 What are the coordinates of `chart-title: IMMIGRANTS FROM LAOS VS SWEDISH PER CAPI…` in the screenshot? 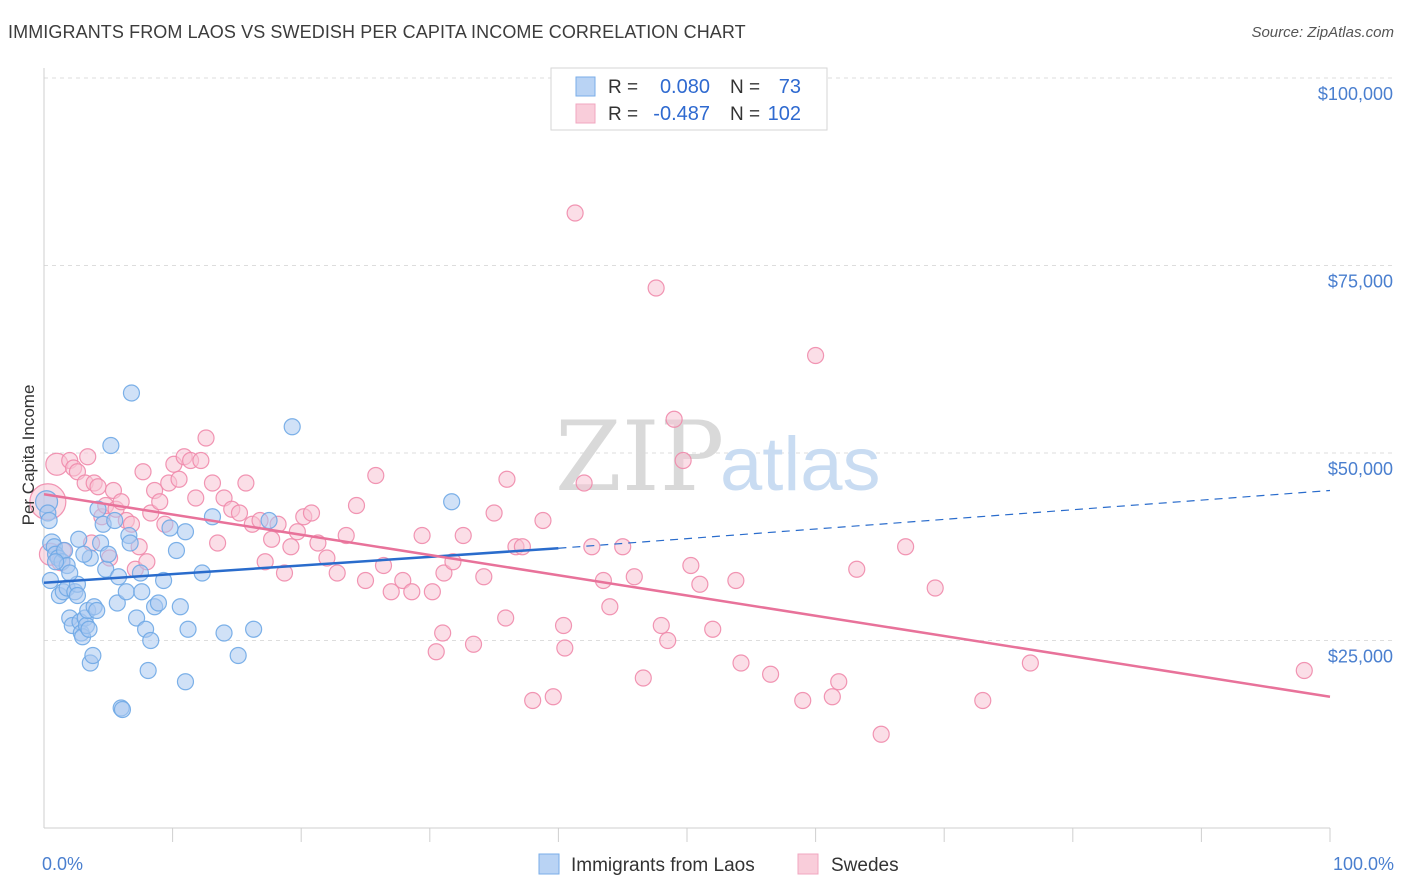 It's located at (377, 32).